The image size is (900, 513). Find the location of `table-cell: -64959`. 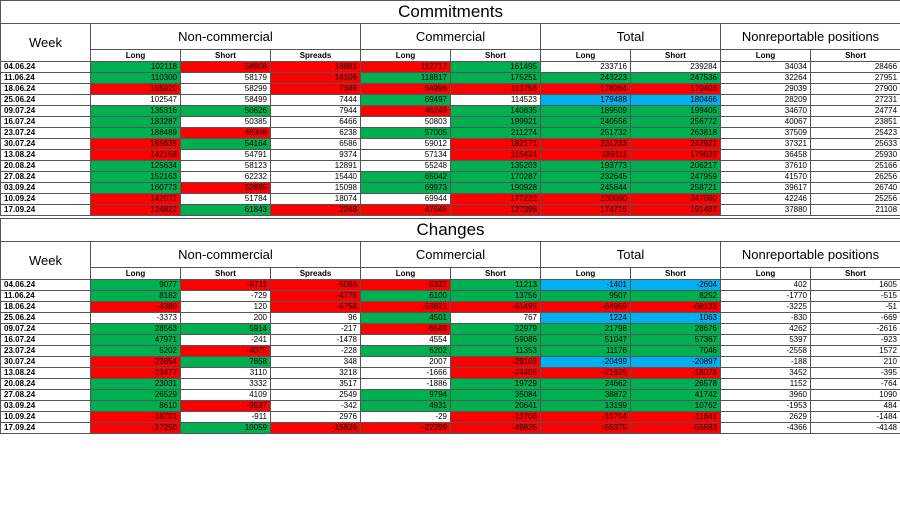

table-cell: -64959 is located at coordinates (585, 307).